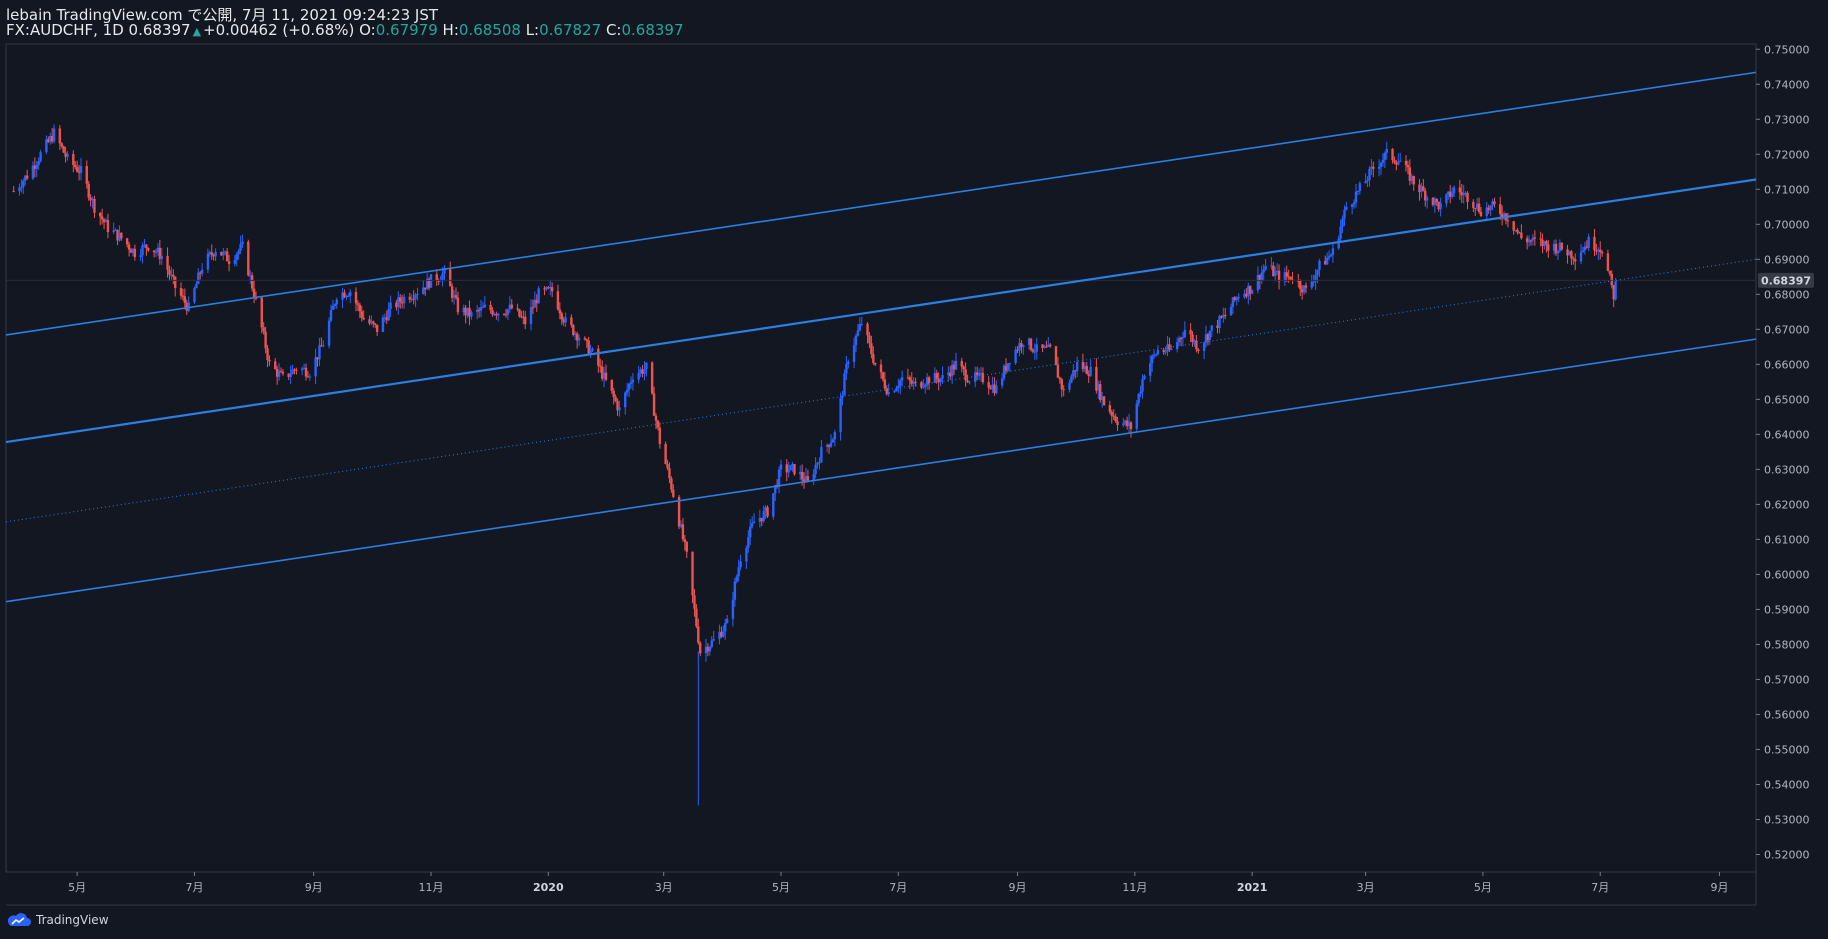 The height and width of the screenshot is (939, 1828). What do you see at coordinates (65, 30) in the screenshot?
I see `symbol-label: FX:AUDCHF, 1D` at bounding box center [65, 30].